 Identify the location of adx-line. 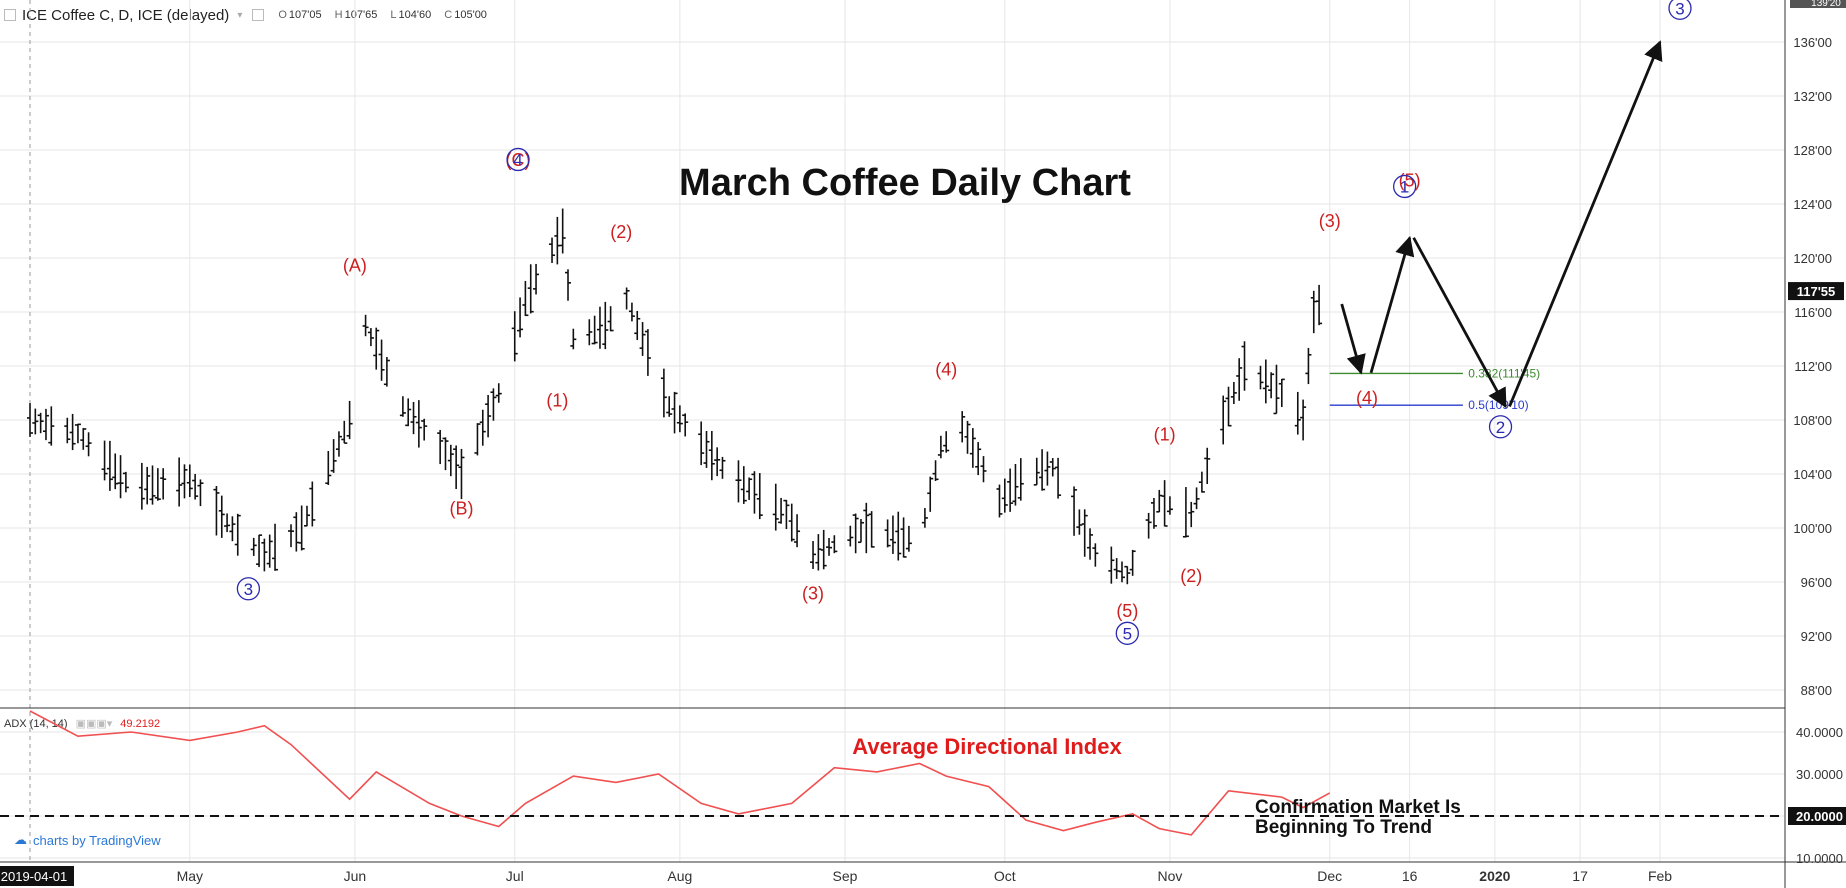
(680, 773).